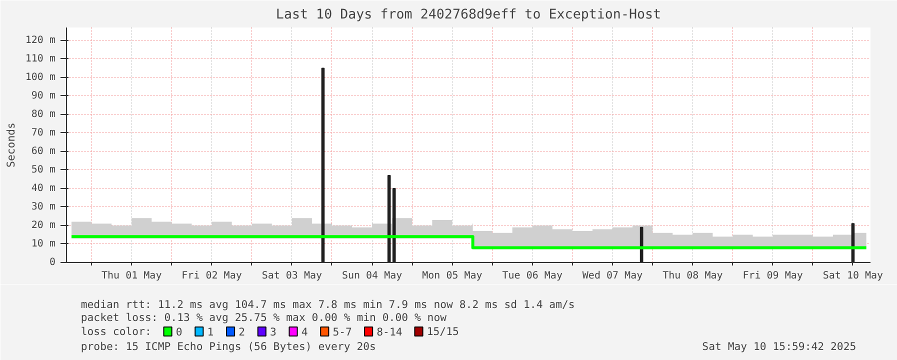 The image size is (897, 360). I want to click on y-tick-label: 60 m, so click(43, 151).